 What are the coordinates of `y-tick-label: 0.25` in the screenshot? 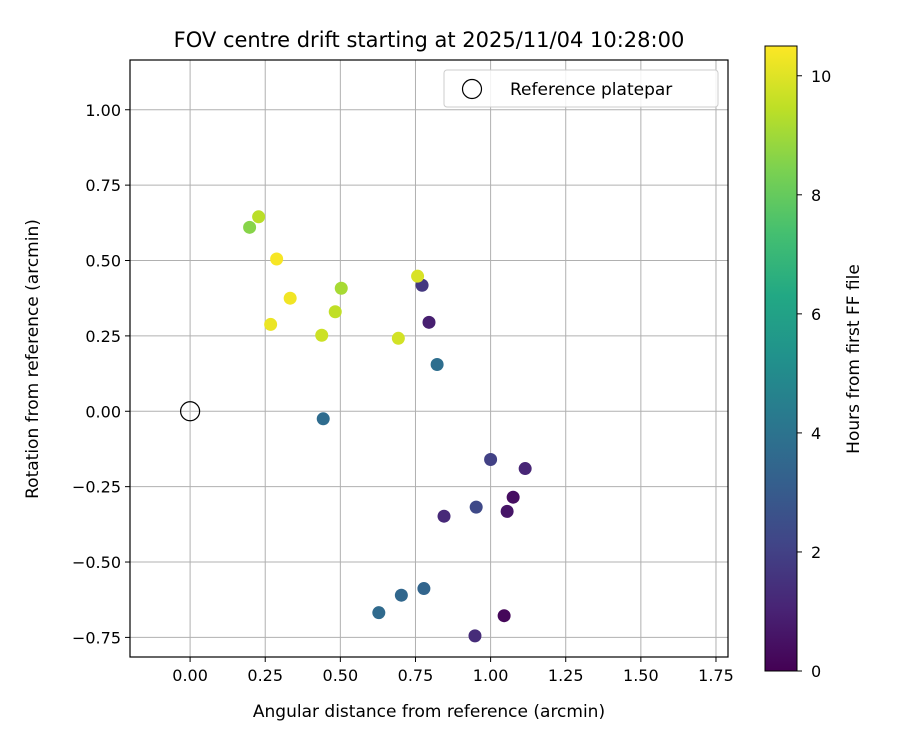 It's located at (103, 336).